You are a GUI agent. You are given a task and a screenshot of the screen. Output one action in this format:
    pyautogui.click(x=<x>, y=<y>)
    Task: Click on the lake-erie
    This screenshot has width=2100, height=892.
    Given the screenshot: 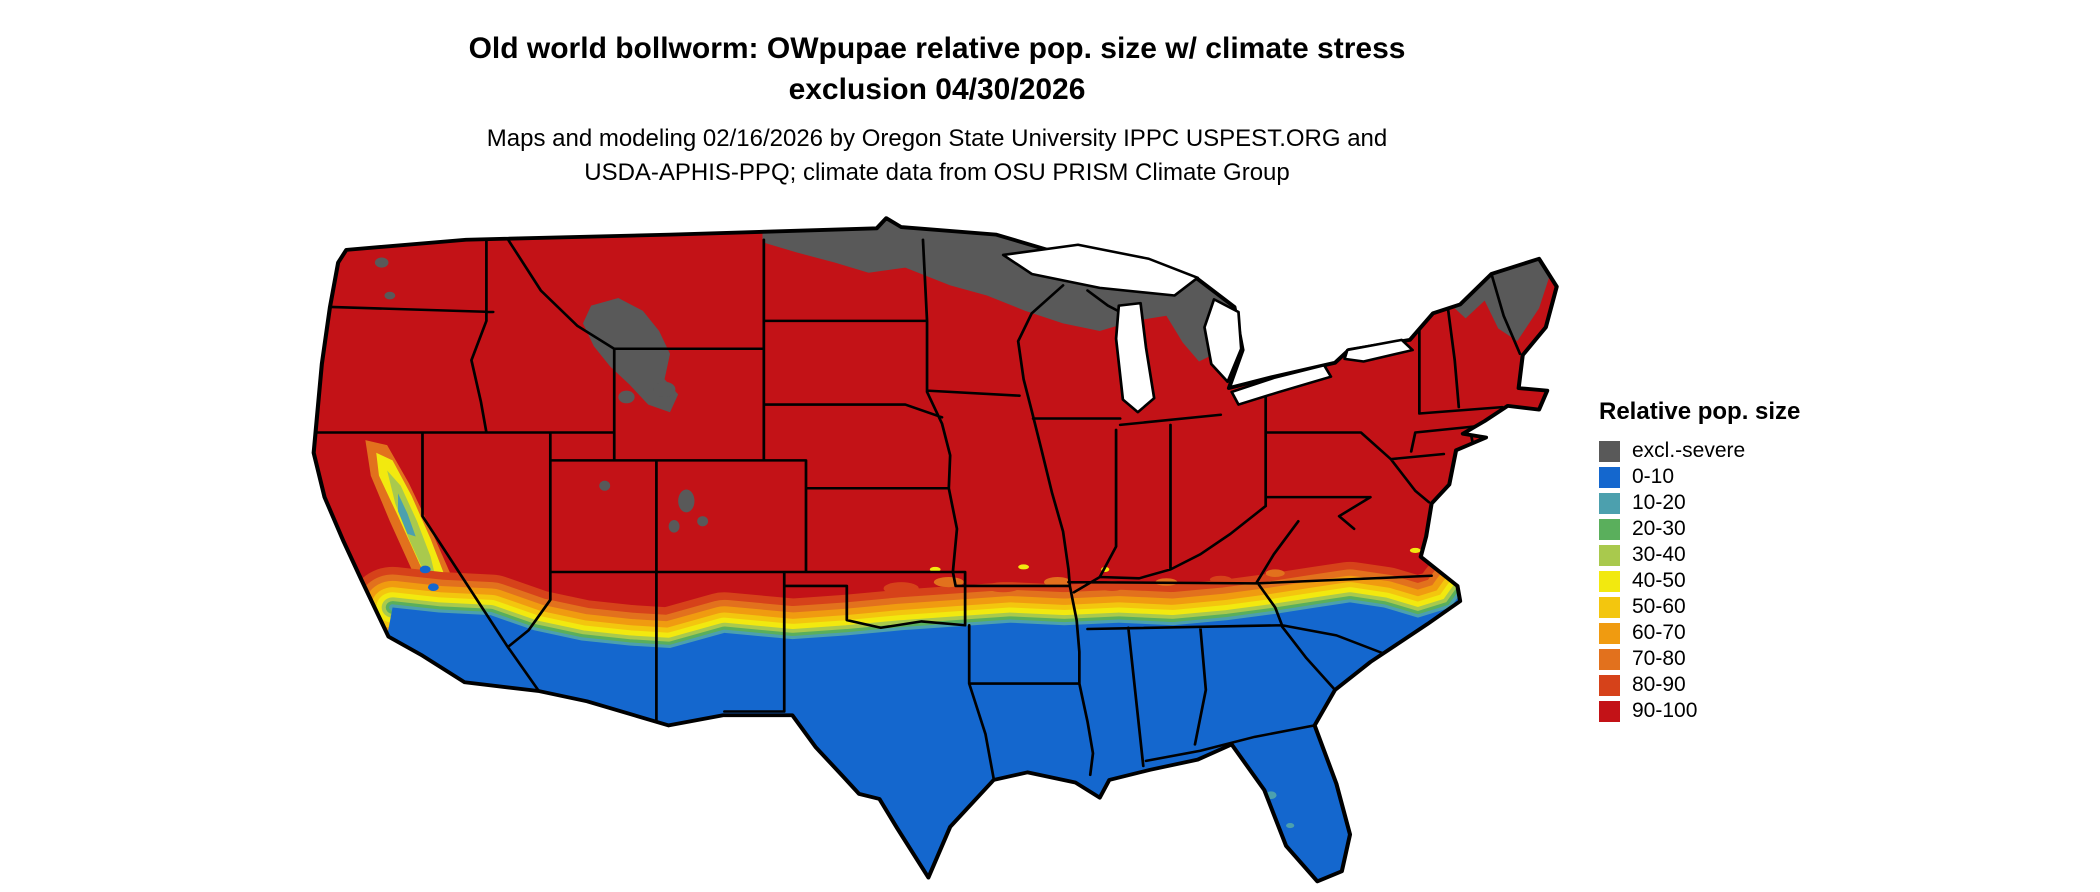 What is the action you would take?
    pyautogui.click(x=1281, y=385)
    